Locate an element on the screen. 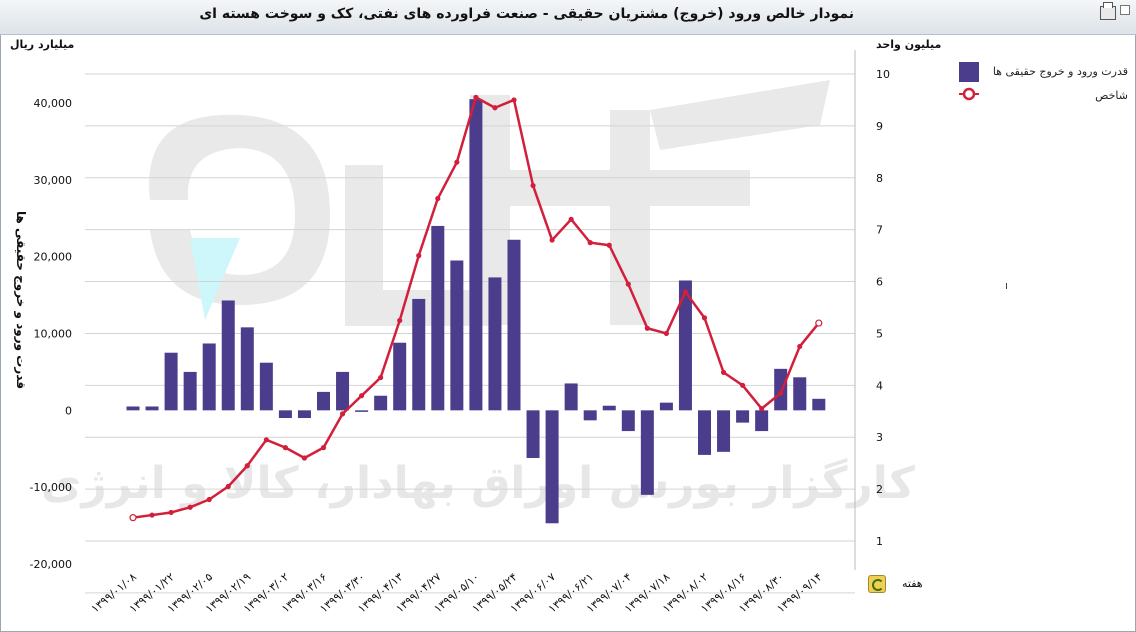  right-axis-unit: میلیون واحد is located at coordinates (909, 44).